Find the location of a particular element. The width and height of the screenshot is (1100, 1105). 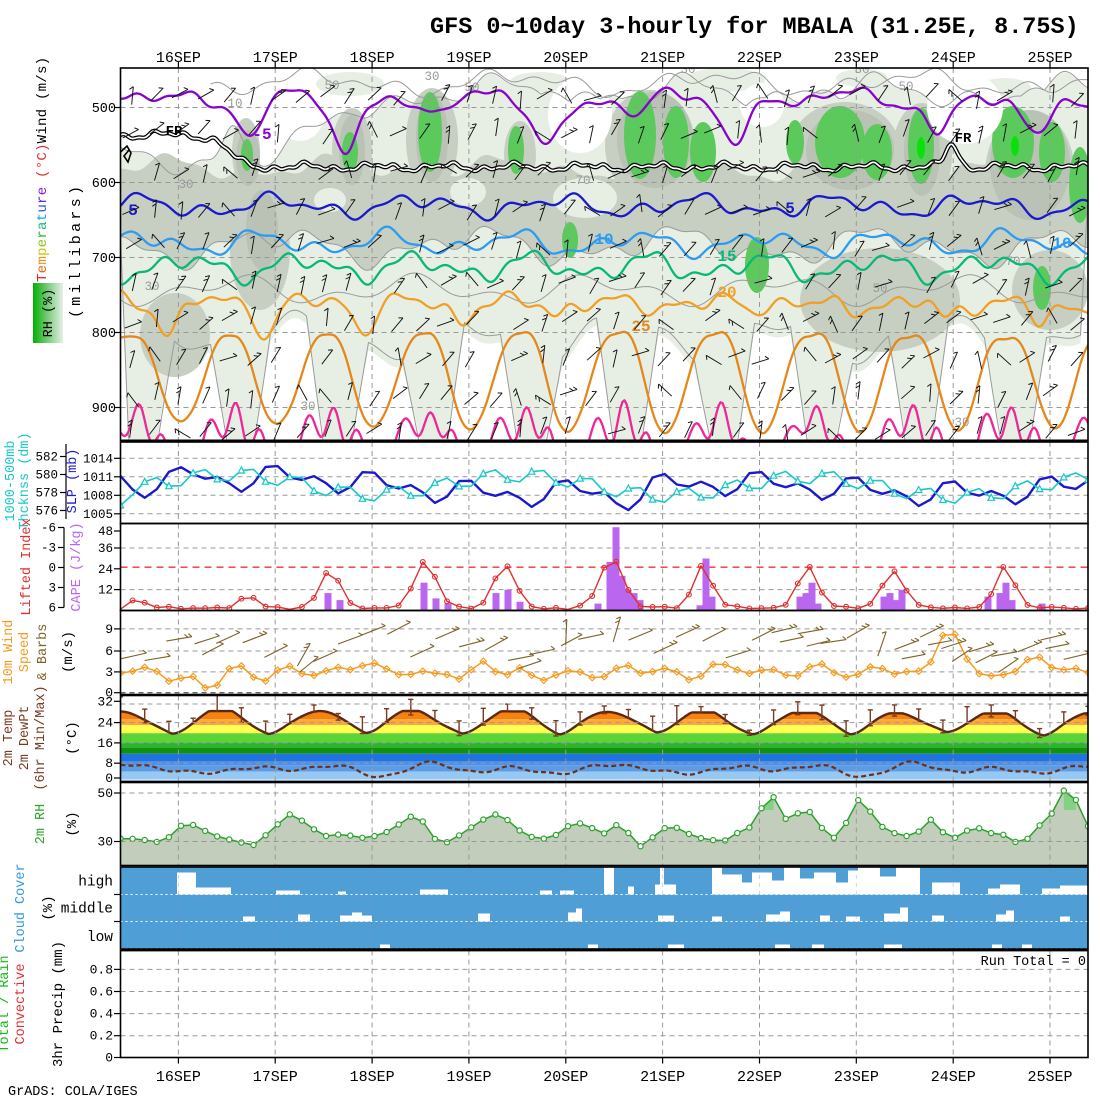

svg-text: 2m DewPt is located at coordinates (25, 738).